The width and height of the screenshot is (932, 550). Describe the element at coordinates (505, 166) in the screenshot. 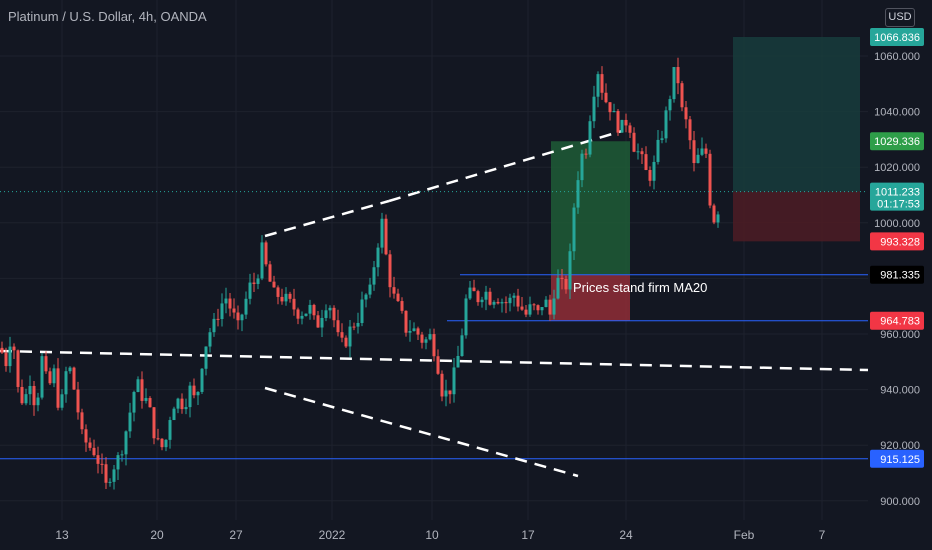

I see `wedge-upper-extension-line` at that location.